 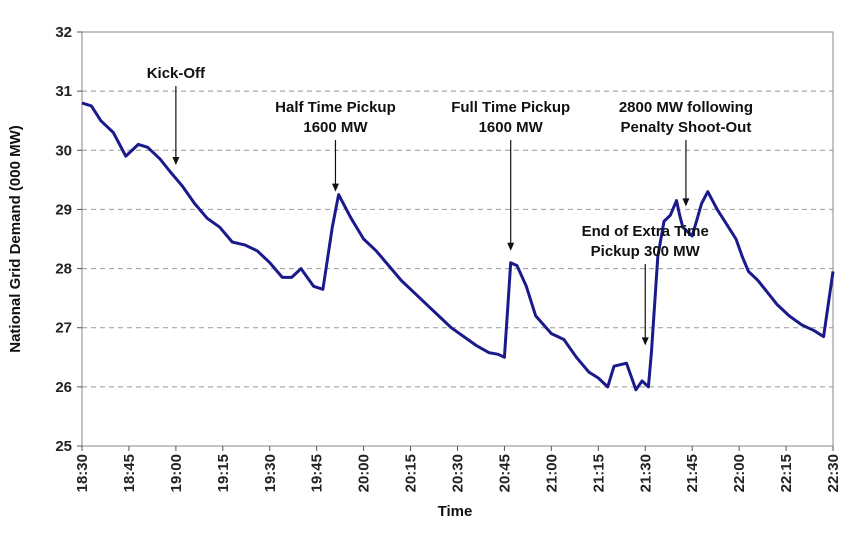 What do you see at coordinates (645, 473) in the screenshot?
I see `x-tick-label: 21:30` at bounding box center [645, 473].